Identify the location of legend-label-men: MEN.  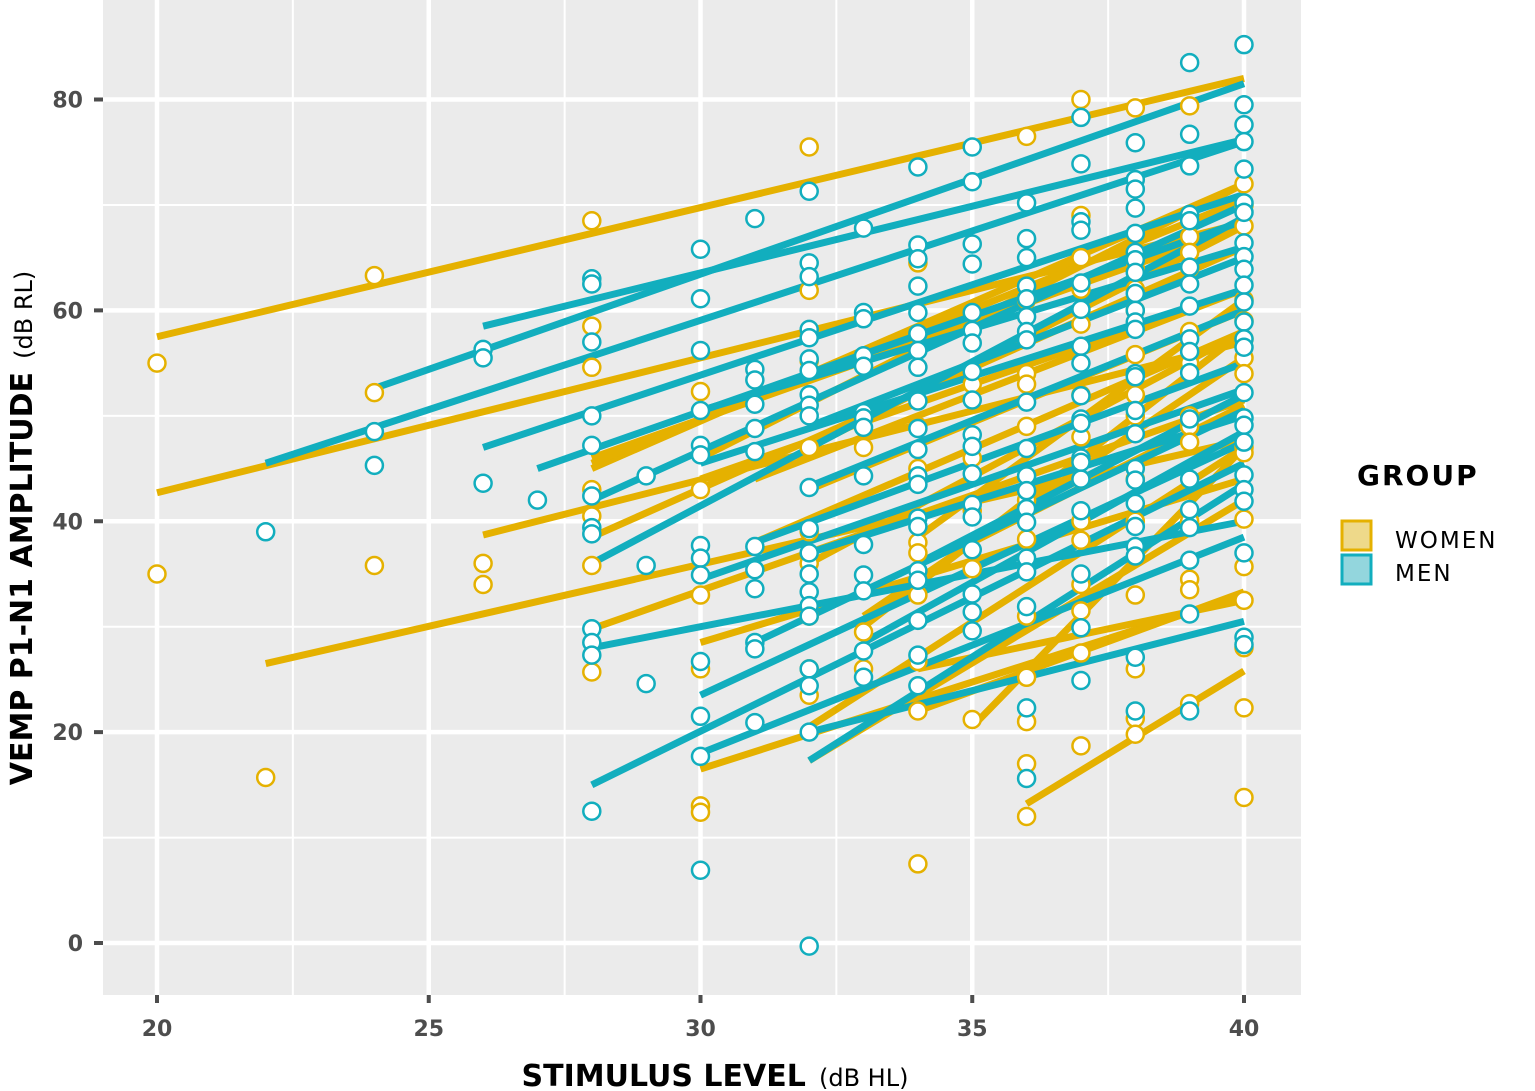
(1424, 574).